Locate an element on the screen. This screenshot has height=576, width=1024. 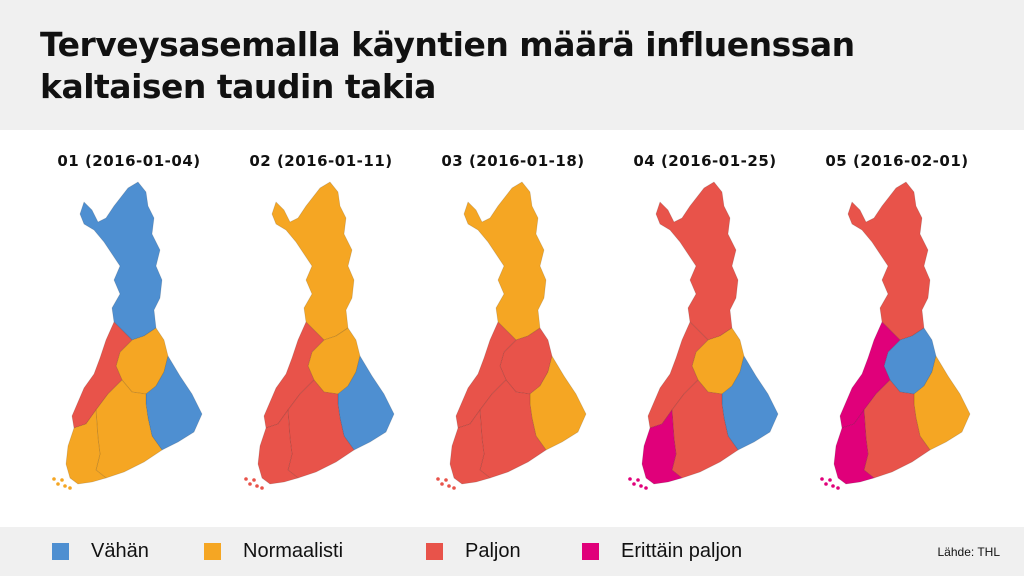
source-note: Lähde: THL is located at coordinates (969, 552).